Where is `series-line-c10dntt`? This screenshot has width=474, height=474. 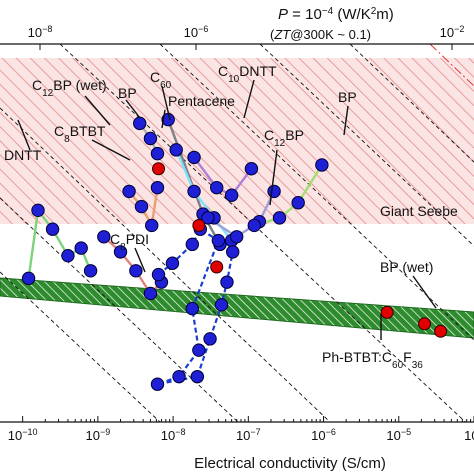
series-line-c10dntt is located at coordinates (223, 176).